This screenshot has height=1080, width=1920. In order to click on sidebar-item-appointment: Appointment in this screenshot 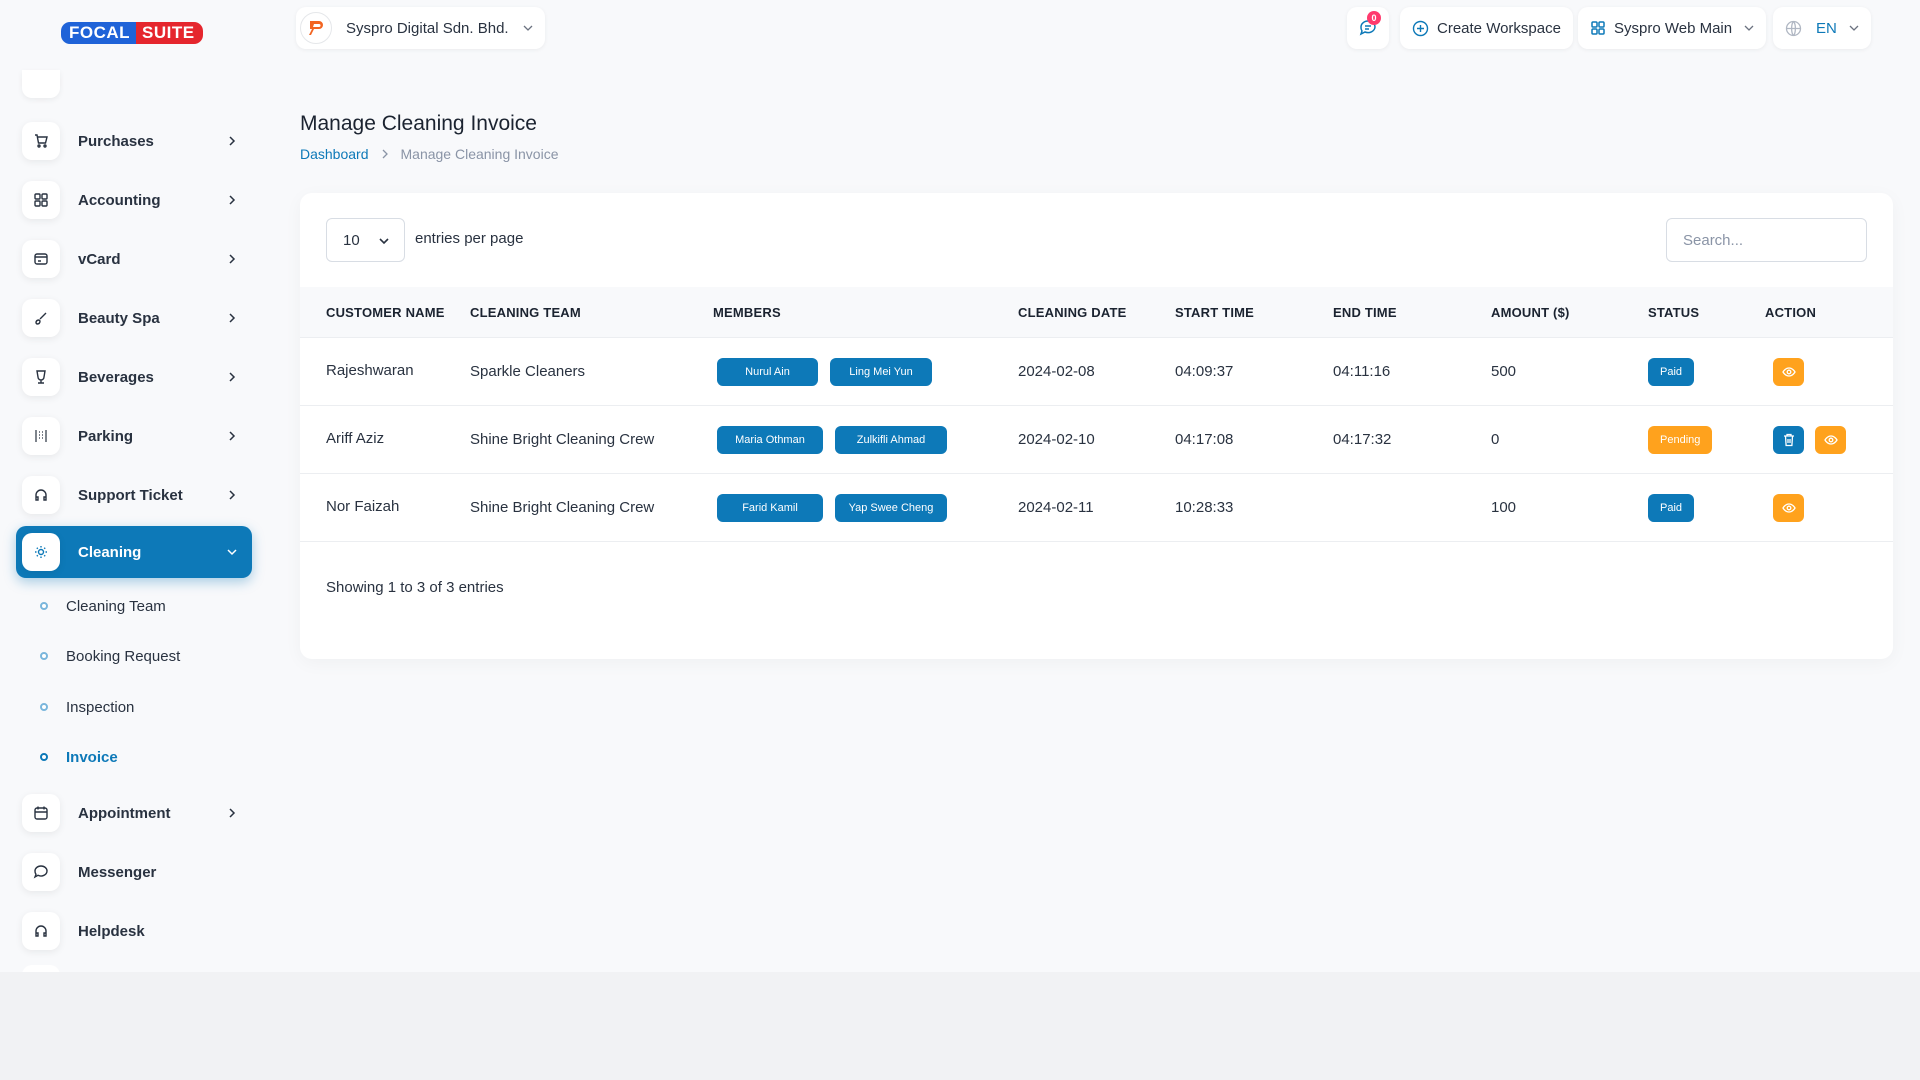, I will do `click(134, 813)`.